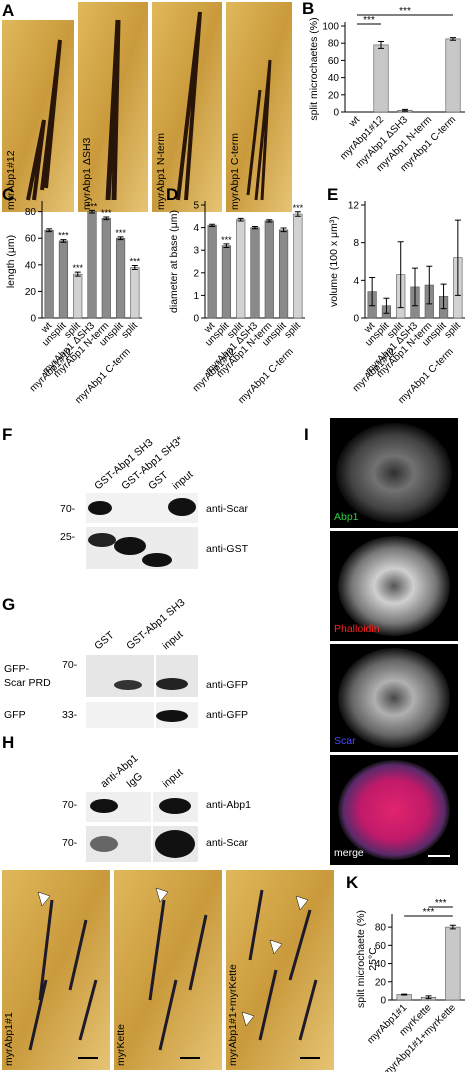 This screenshot has width=474, height=1072. Describe the element at coordinates (233, 1015) in the screenshot. I see `image-label: myrAbp1#1+myrKette` at that location.